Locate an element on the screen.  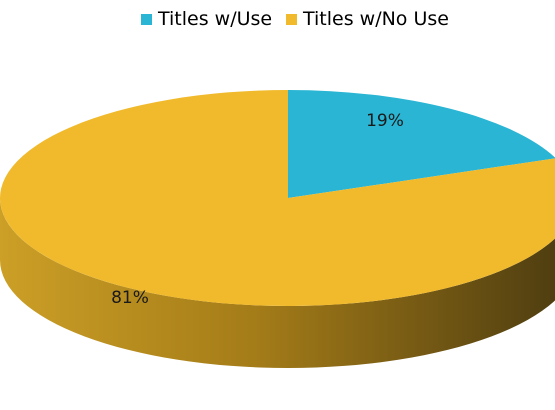
legend-item-titles-with-use: Titles w/Use is located at coordinates (206, 19).